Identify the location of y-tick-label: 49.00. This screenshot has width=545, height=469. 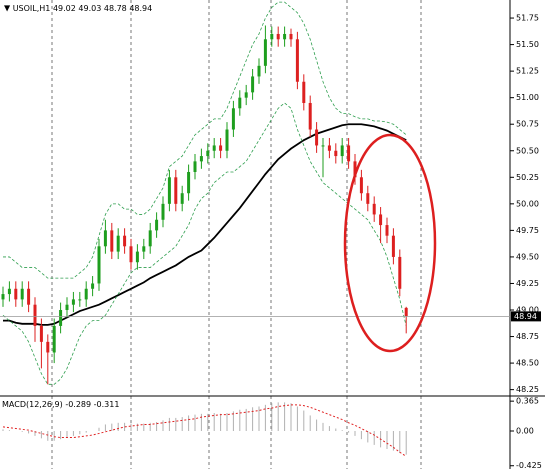
(527, 310).